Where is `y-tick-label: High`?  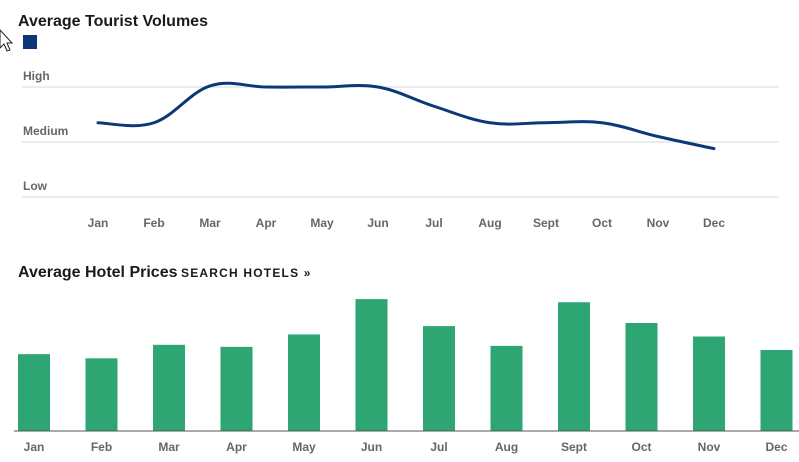
y-tick-label: High is located at coordinates (36, 76).